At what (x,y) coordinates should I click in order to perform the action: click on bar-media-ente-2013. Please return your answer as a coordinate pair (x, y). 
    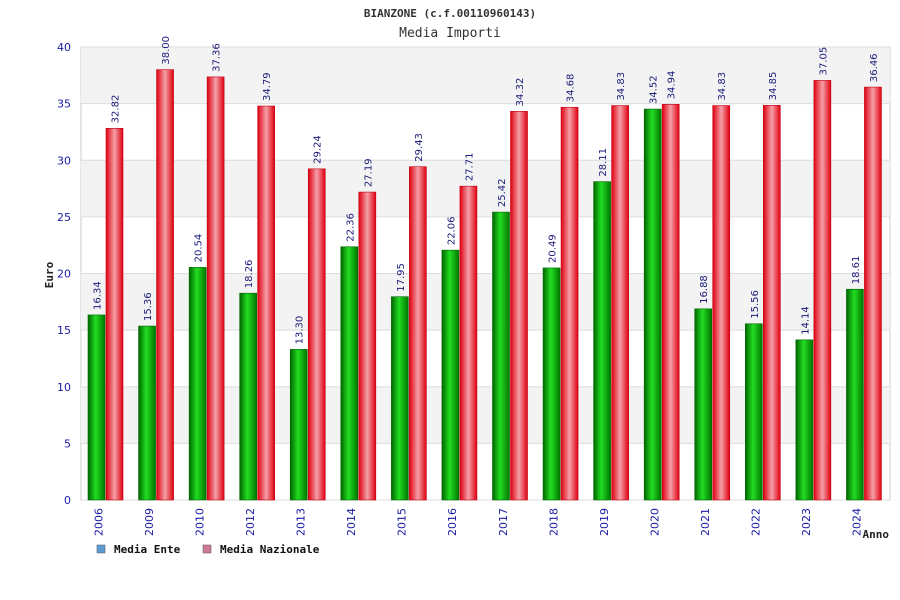
    Looking at the image, I should click on (298, 425).